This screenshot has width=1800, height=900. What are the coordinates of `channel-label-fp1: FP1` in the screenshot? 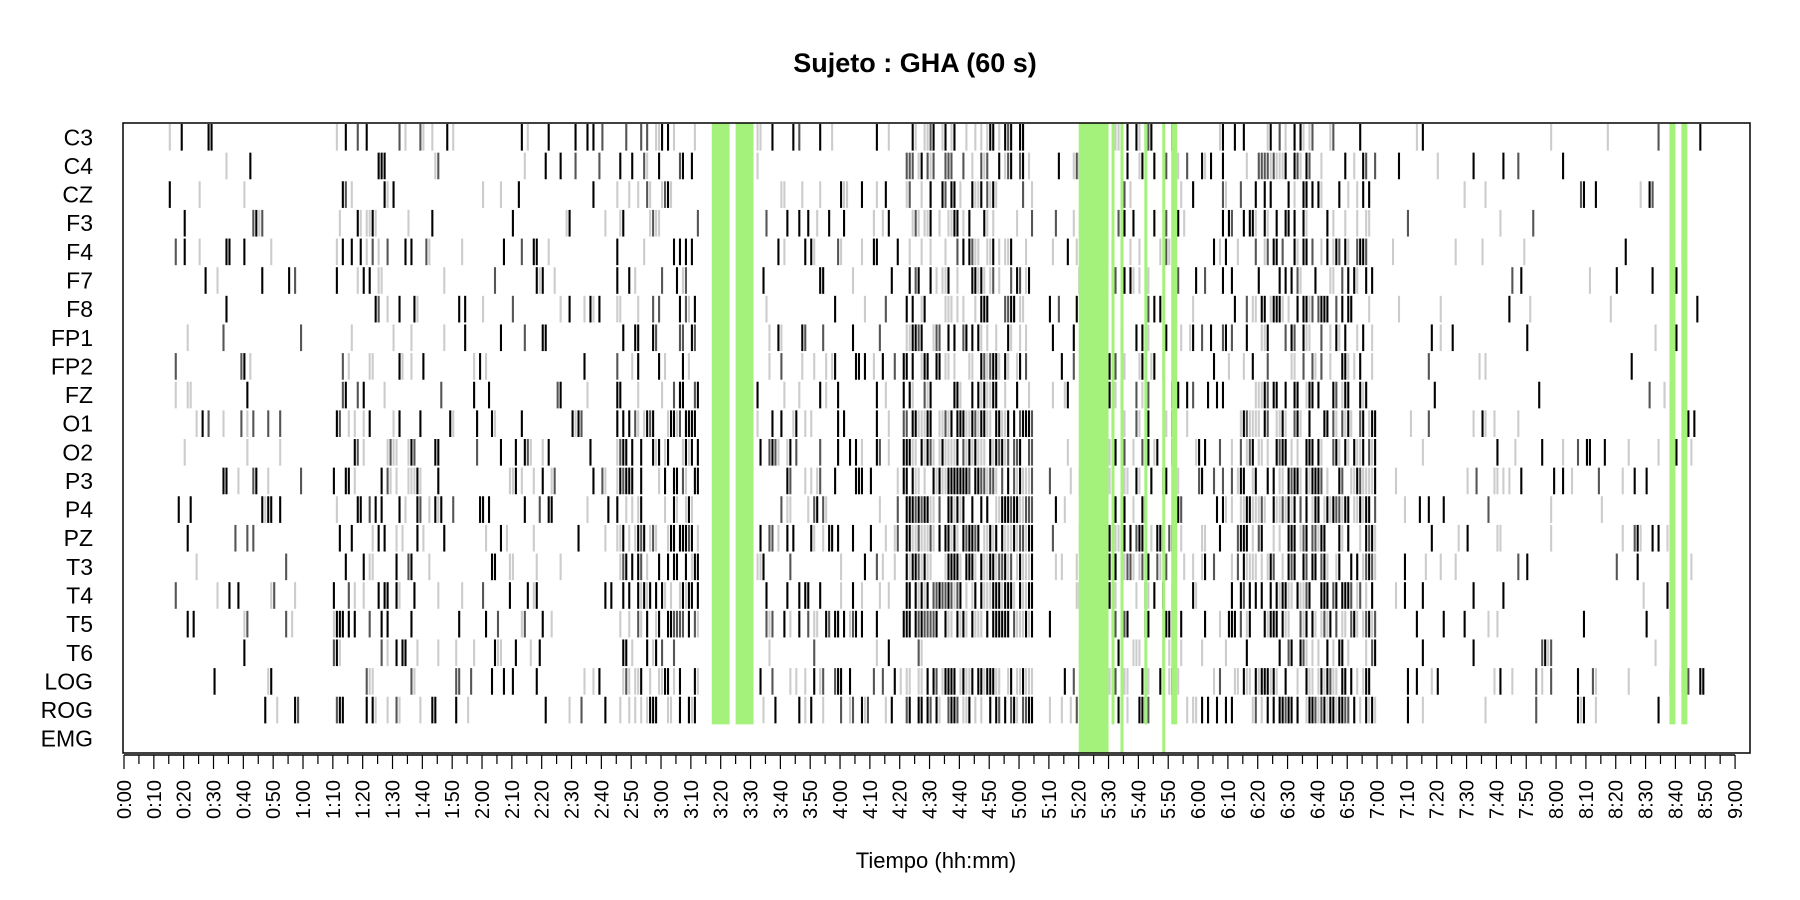 It's located at (72, 338).